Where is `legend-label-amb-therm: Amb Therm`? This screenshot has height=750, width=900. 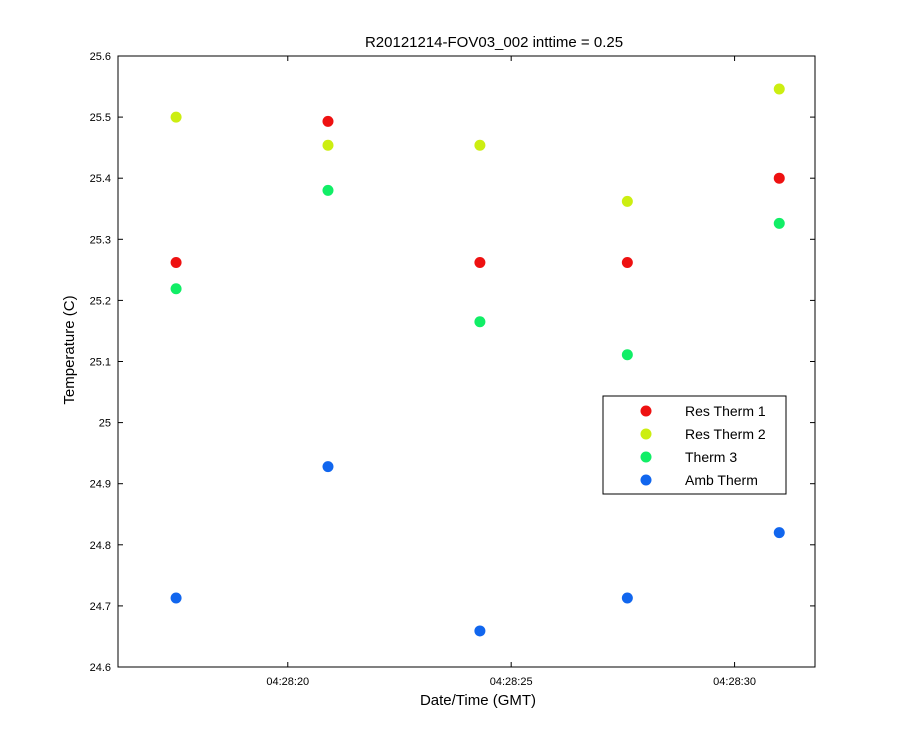
legend-label-amb-therm: Amb Therm is located at coordinates (721, 480).